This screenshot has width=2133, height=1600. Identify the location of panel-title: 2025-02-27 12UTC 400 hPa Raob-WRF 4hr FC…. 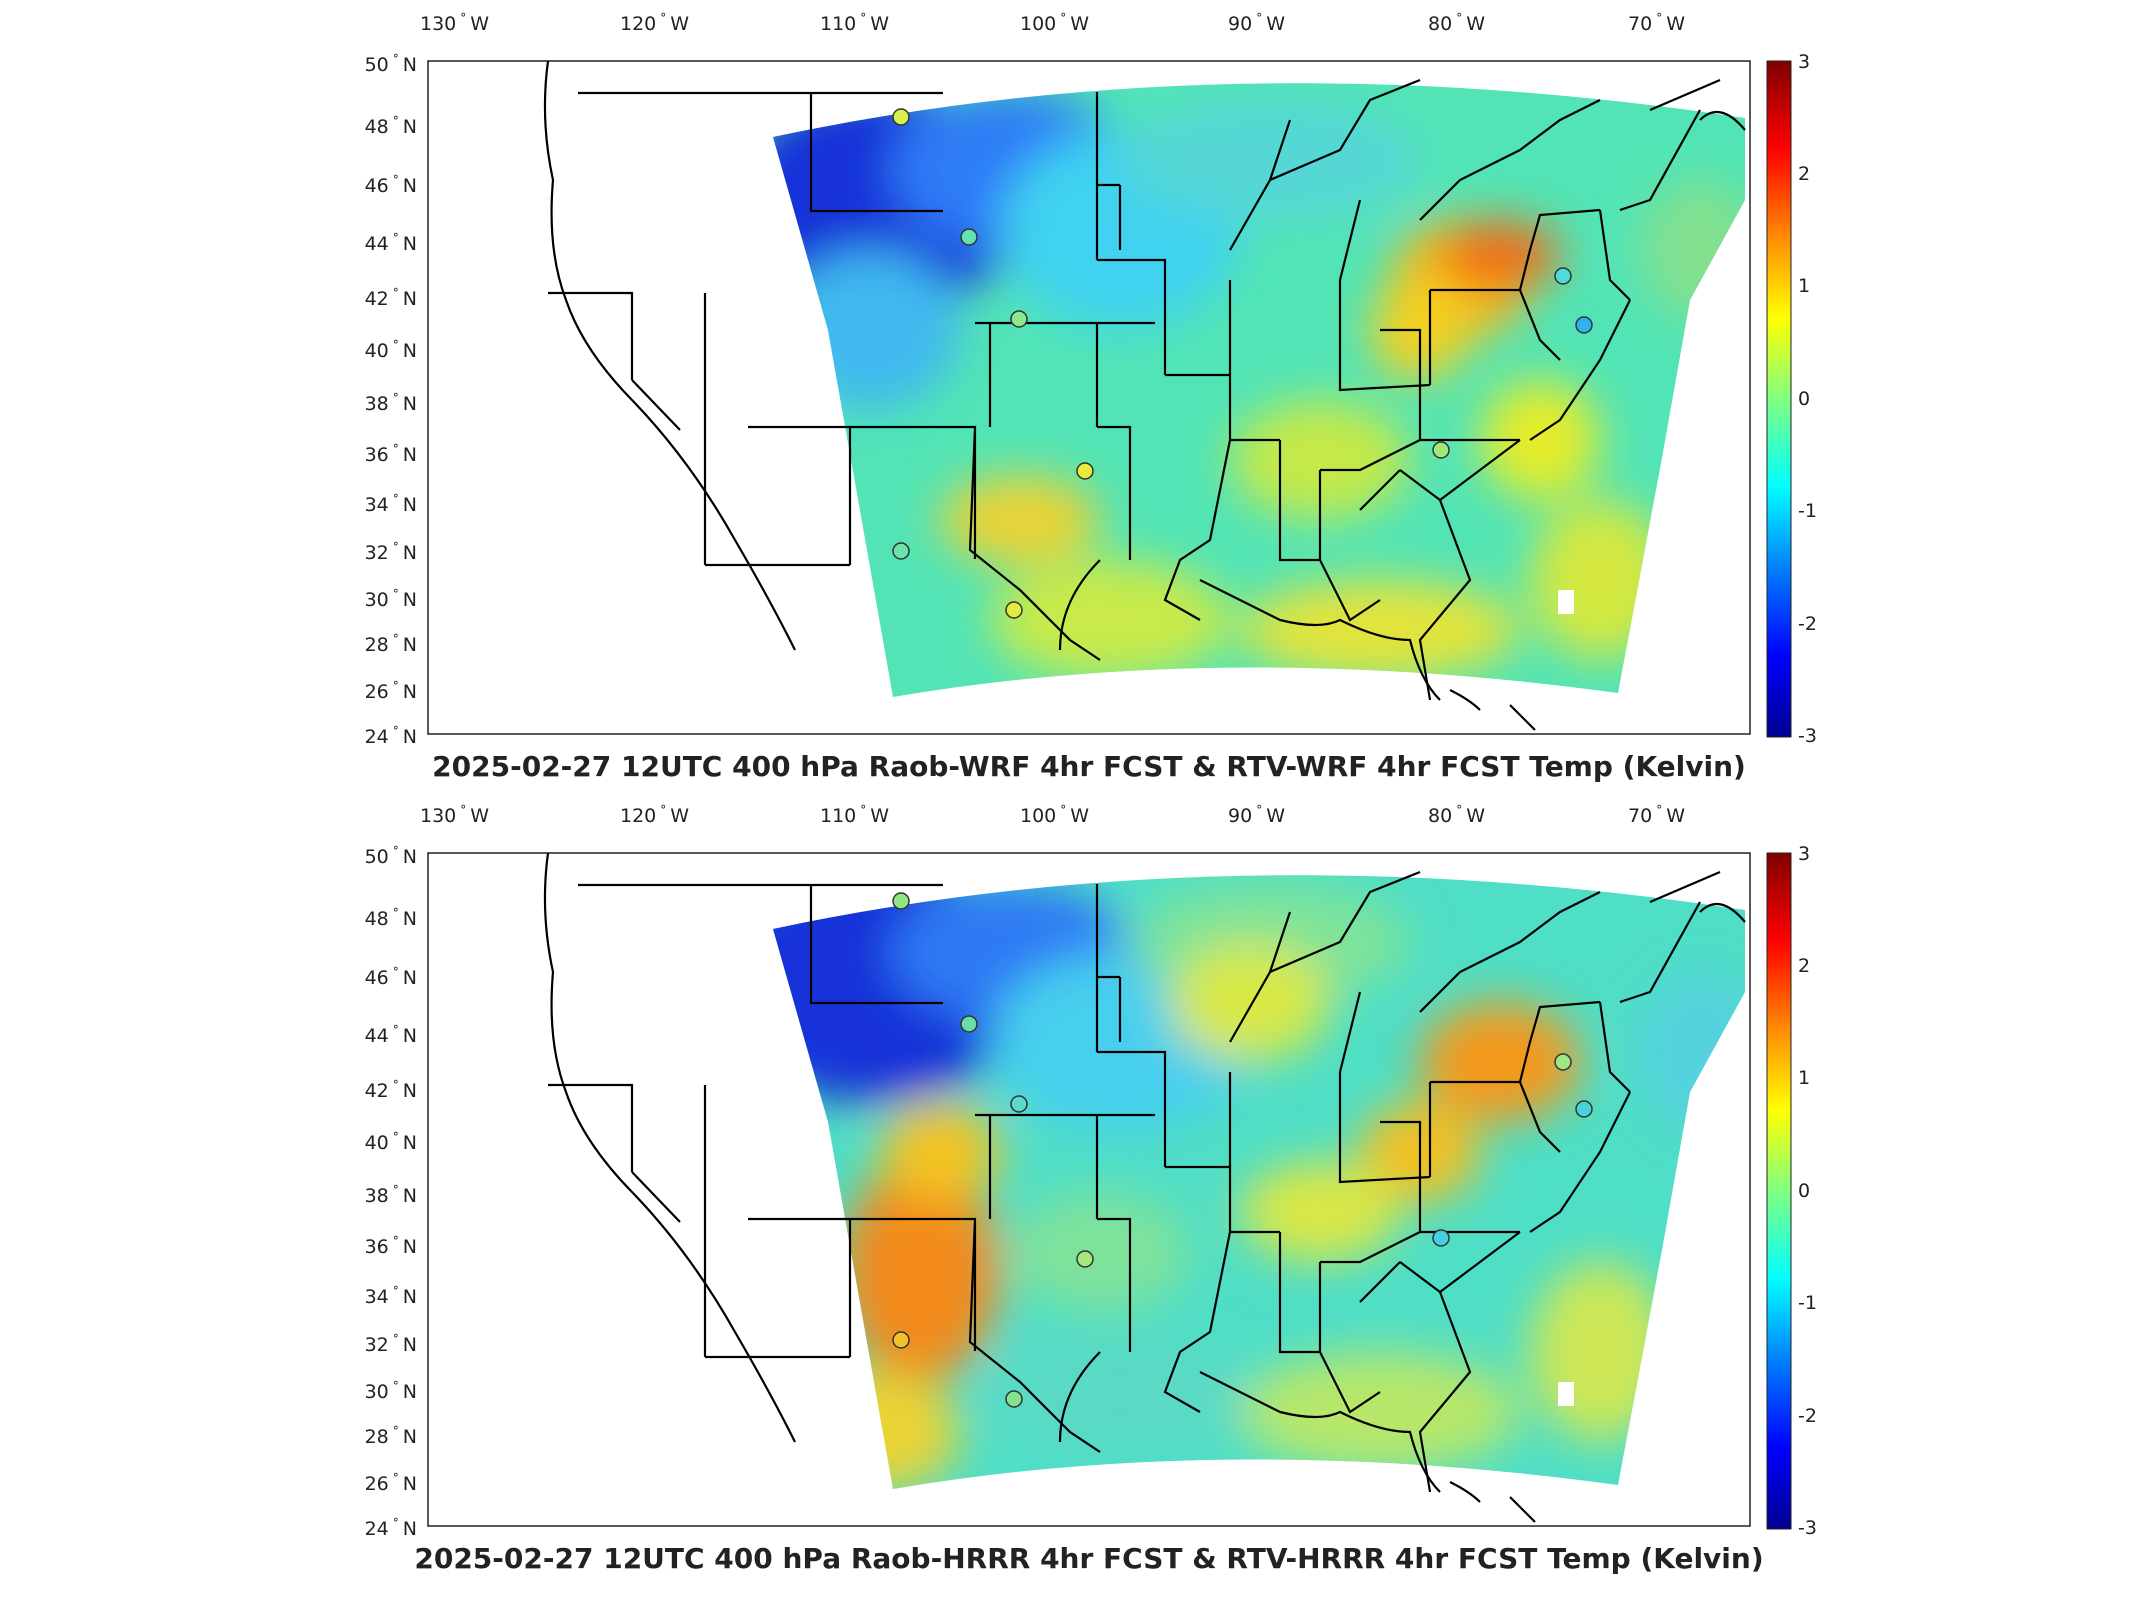
(1089, 766).